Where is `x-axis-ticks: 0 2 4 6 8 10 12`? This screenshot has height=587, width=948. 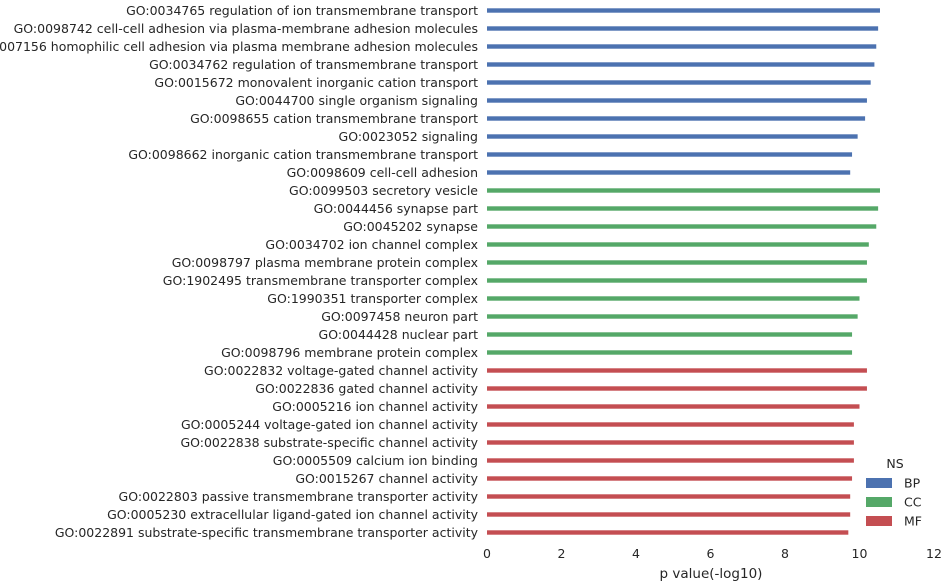
x-axis-ticks: 0 2 4 6 8 10 12 is located at coordinates (712, 553).